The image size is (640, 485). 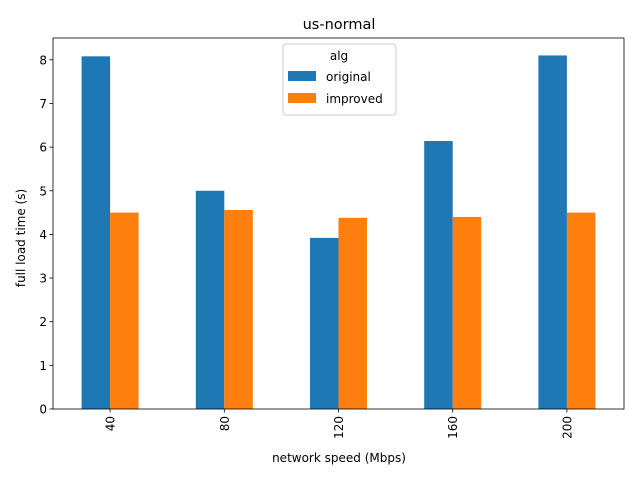 I want to click on y-tick-label-1: 1, so click(x=43, y=366).